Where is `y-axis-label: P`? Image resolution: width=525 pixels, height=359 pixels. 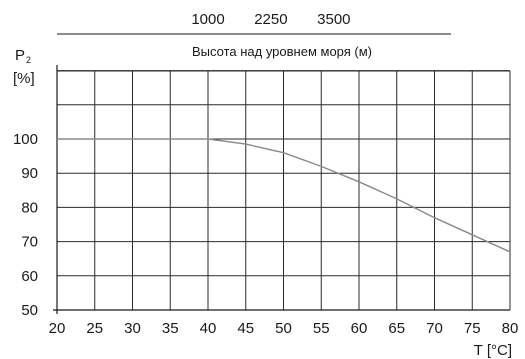 y-axis-label: P is located at coordinates (20, 55).